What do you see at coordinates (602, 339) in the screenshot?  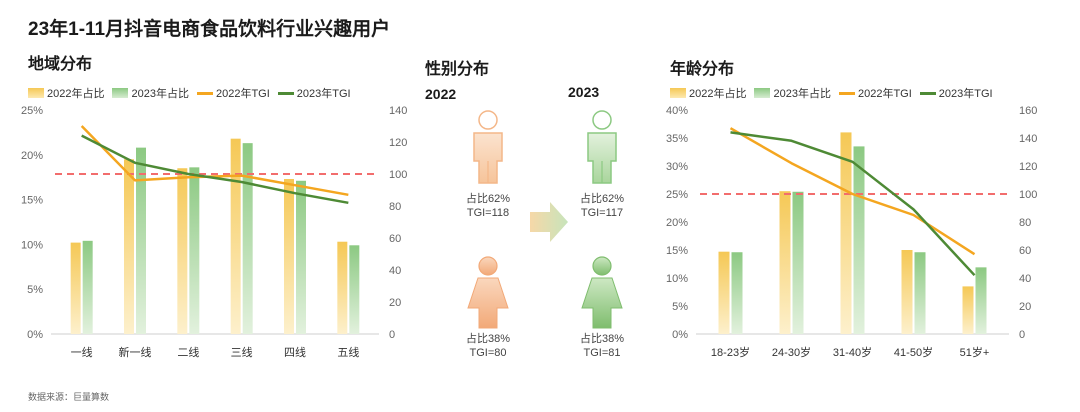 I see `female-2023-share: 占比38%` at bounding box center [602, 339].